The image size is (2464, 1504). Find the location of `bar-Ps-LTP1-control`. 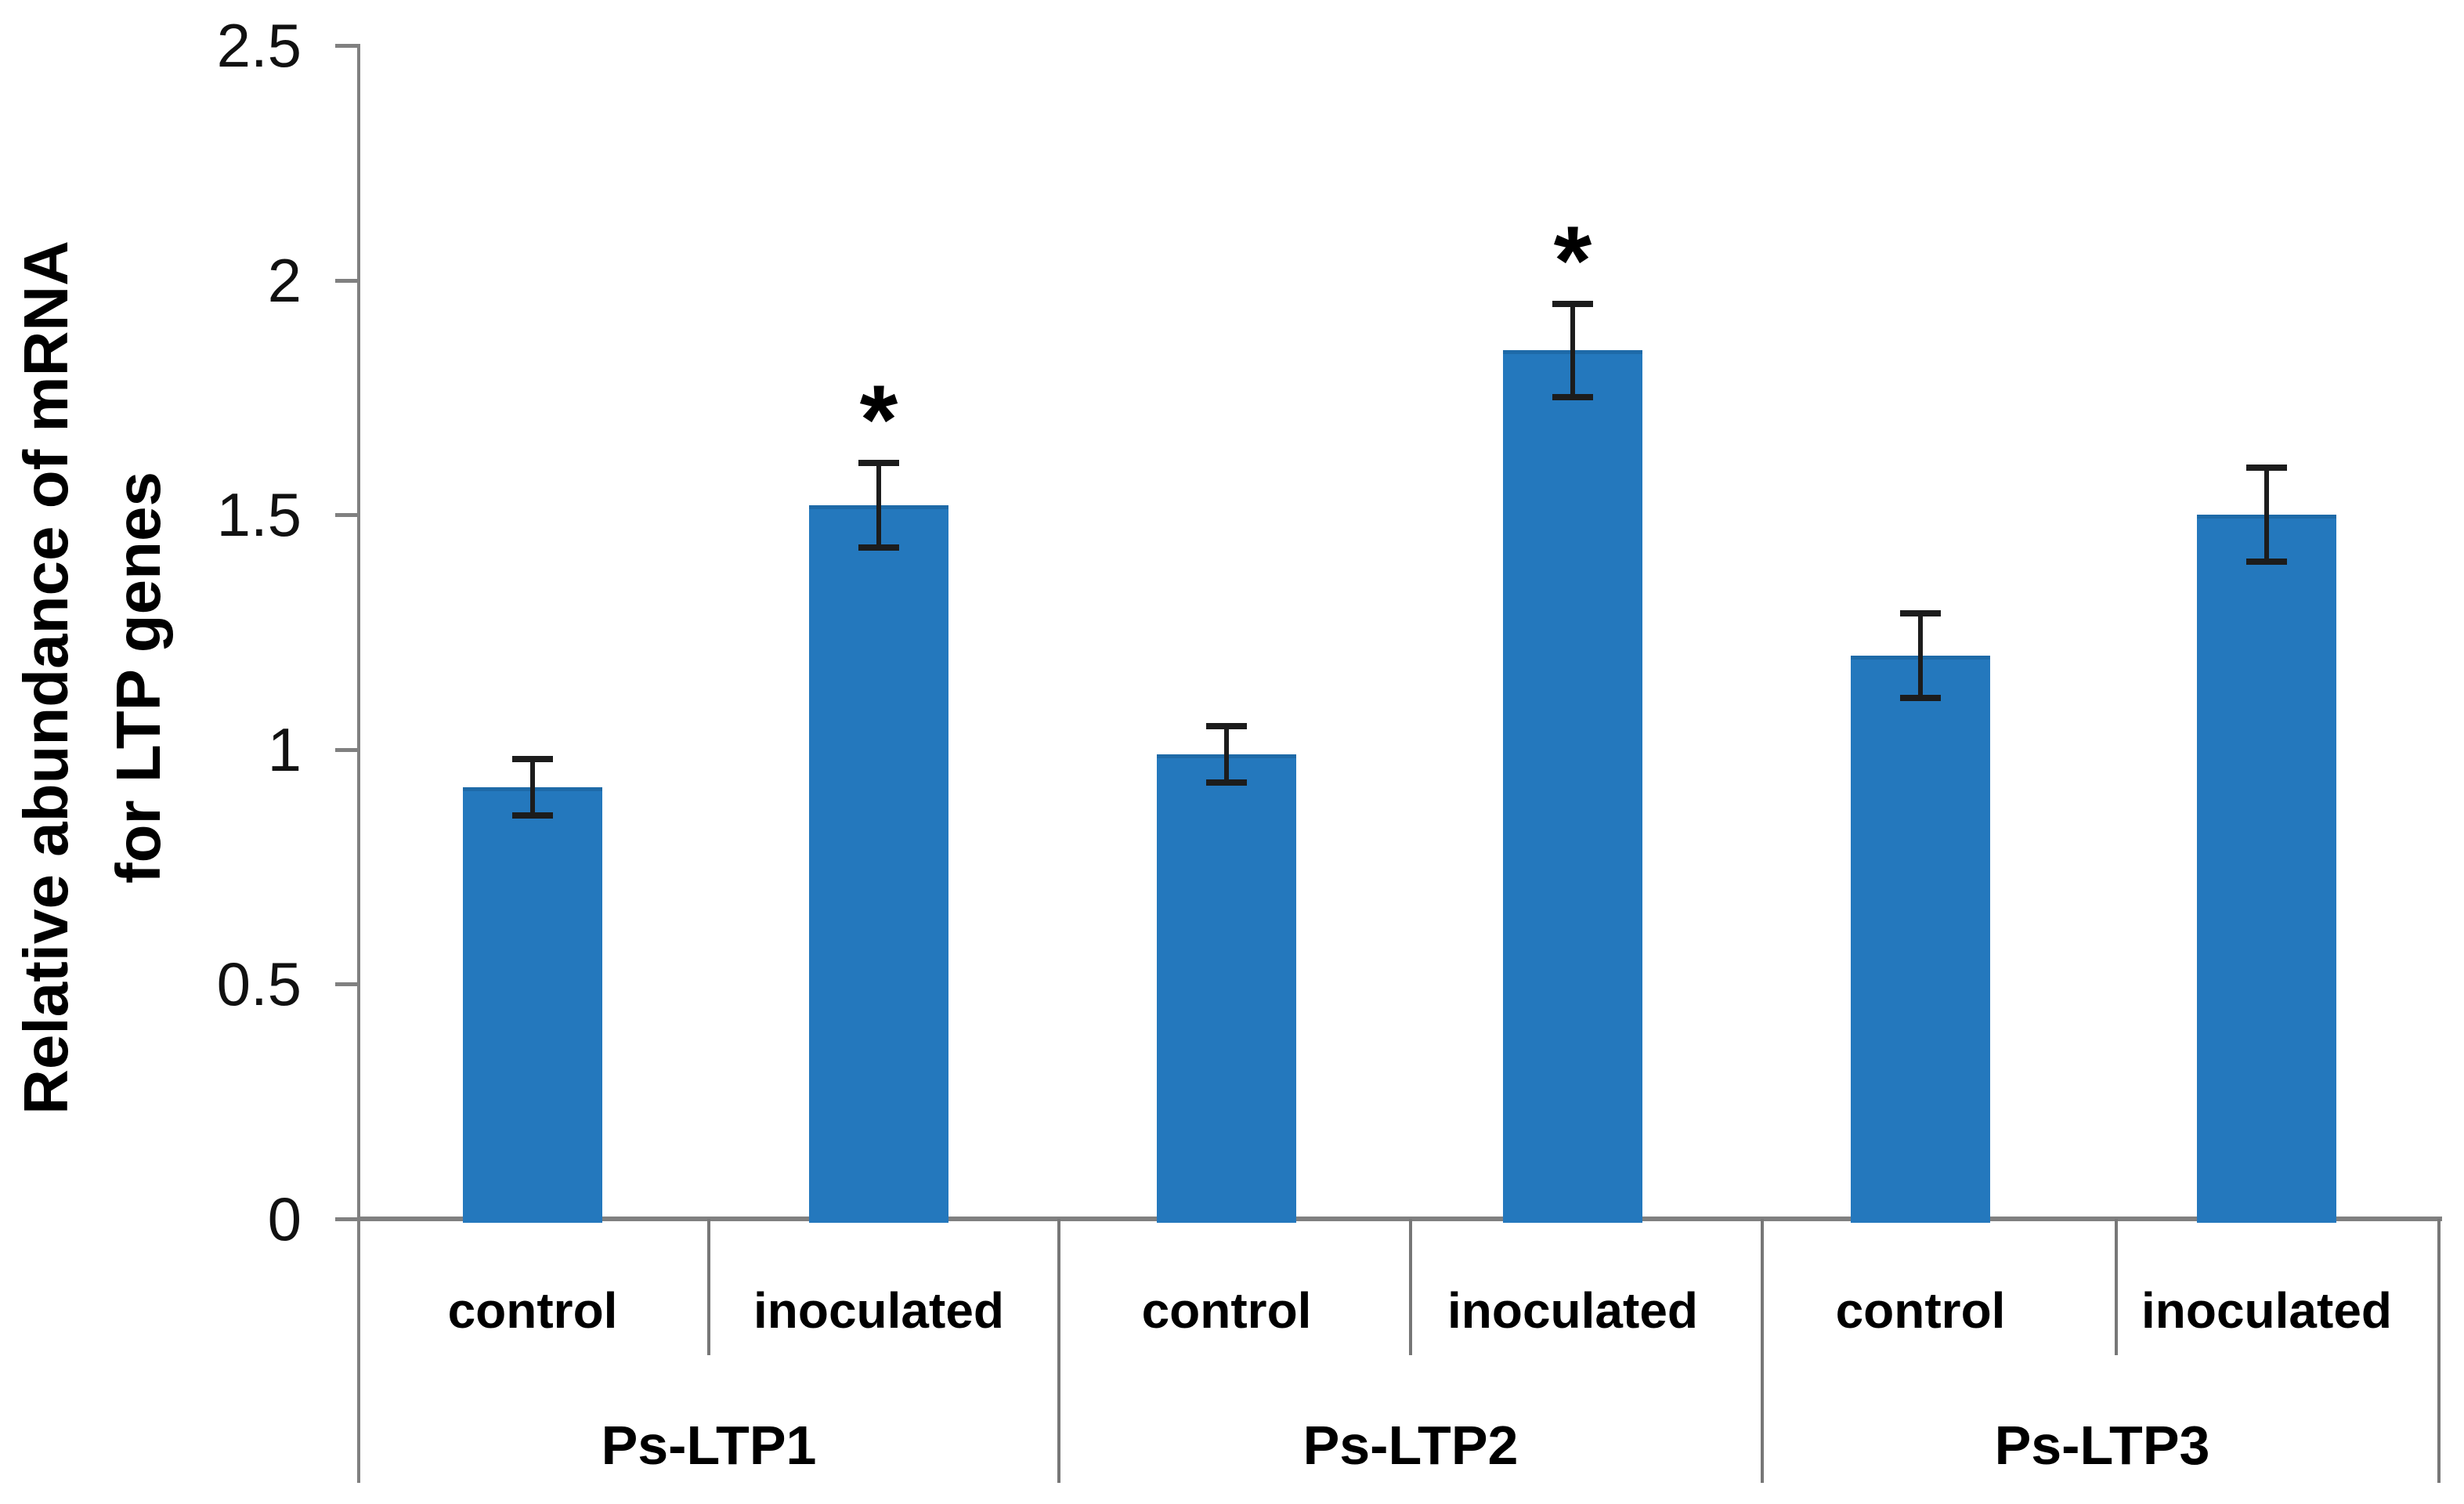

bar-Ps-LTP1-control is located at coordinates (532, 1004).